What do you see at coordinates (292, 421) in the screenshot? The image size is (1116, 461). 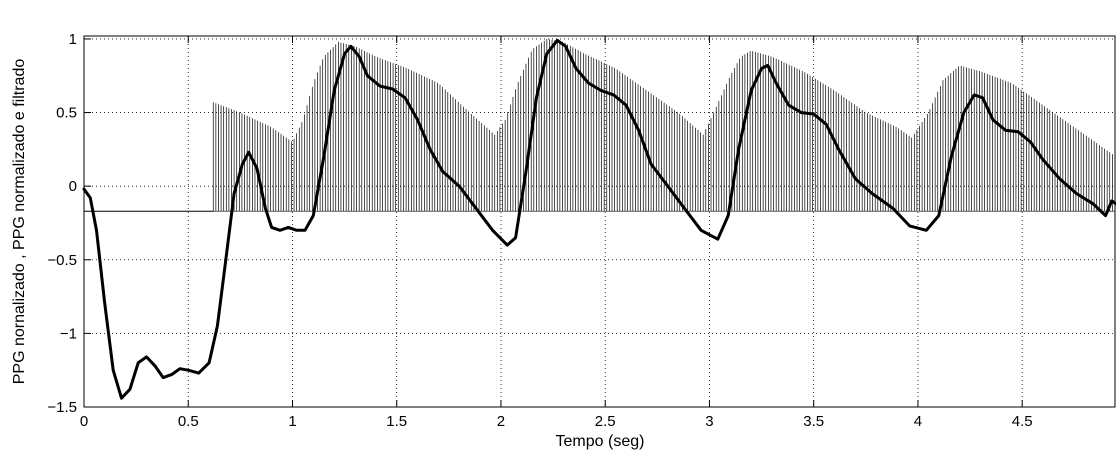 I see `x-tick-label: 1` at bounding box center [292, 421].